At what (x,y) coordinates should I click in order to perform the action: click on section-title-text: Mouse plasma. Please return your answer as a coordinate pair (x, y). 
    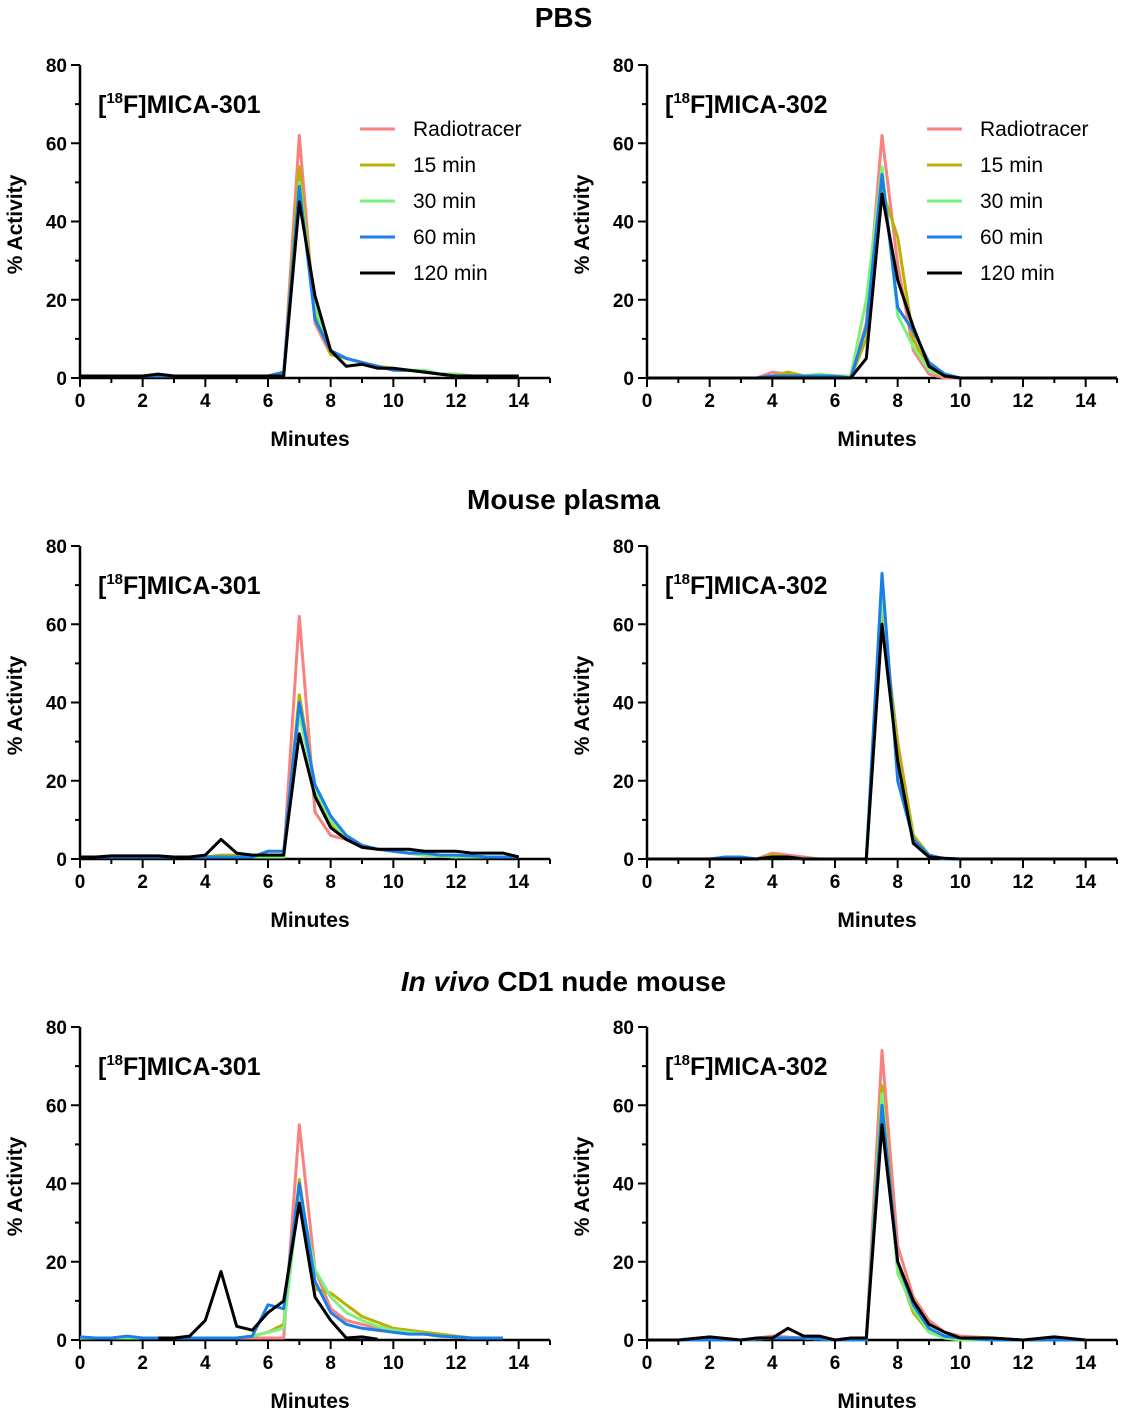
    Looking at the image, I should click on (563, 499).